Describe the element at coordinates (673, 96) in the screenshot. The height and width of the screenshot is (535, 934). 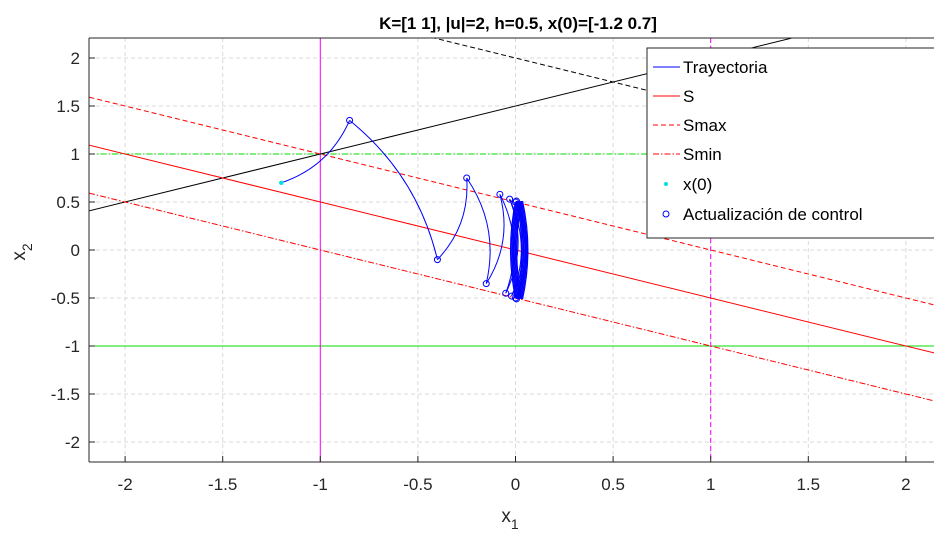
I see `legend-entry-s: S` at that location.